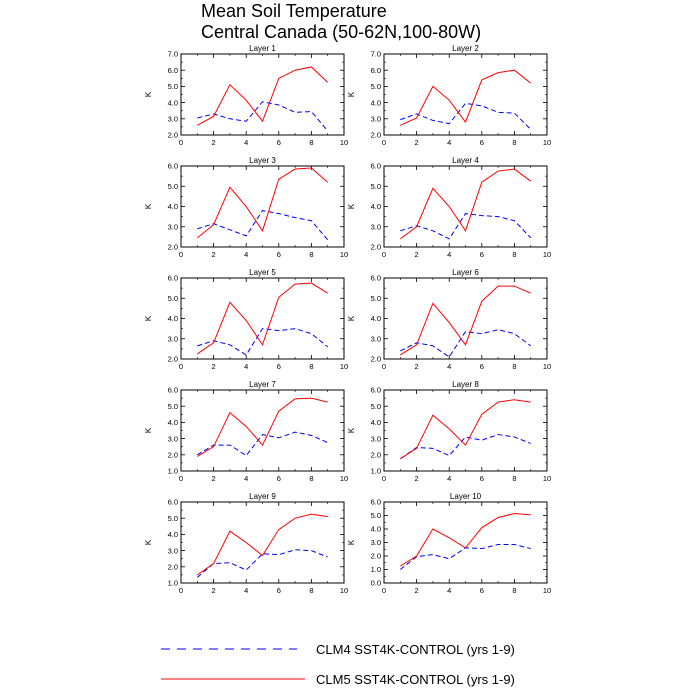 The height and width of the screenshot is (700, 700). What do you see at coordinates (465, 384) in the screenshot?
I see `panel-title: Layer 8` at bounding box center [465, 384].